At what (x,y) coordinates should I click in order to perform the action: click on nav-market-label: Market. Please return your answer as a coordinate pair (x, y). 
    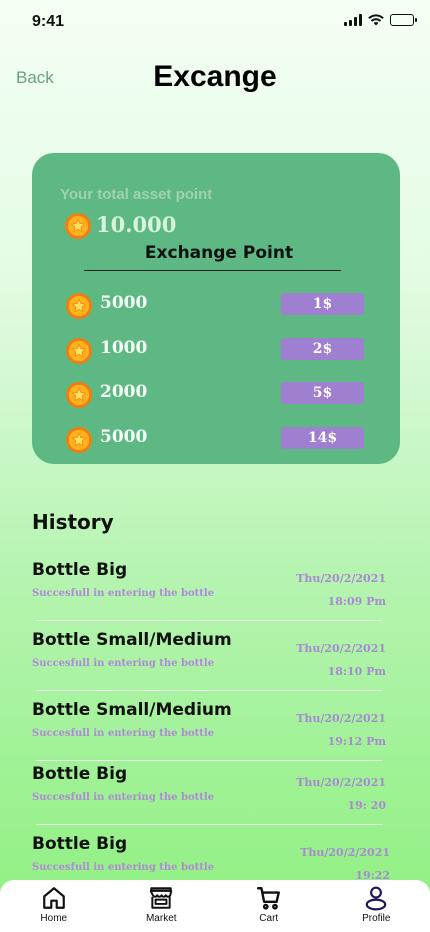
    Looking at the image, I should click on (161, 918).